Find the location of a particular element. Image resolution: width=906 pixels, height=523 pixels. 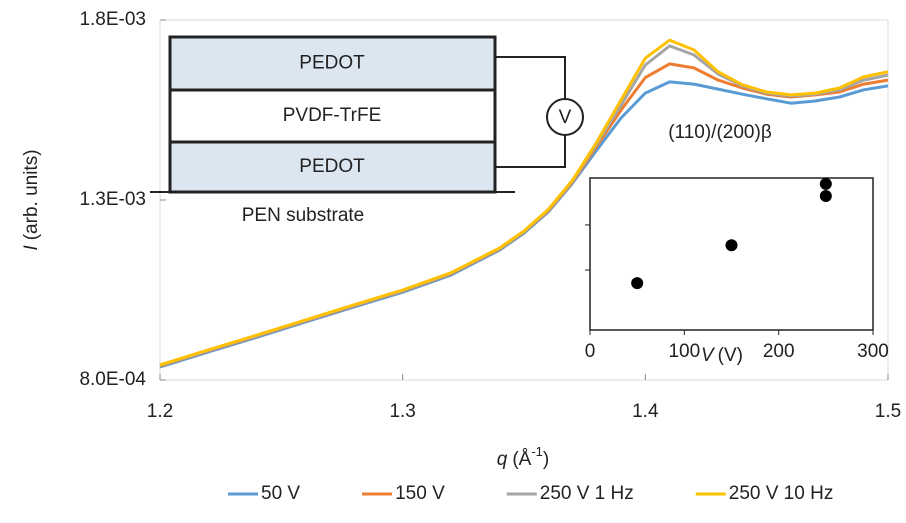

x-tick-label: 1.2 is located at coordinates (160, 411).